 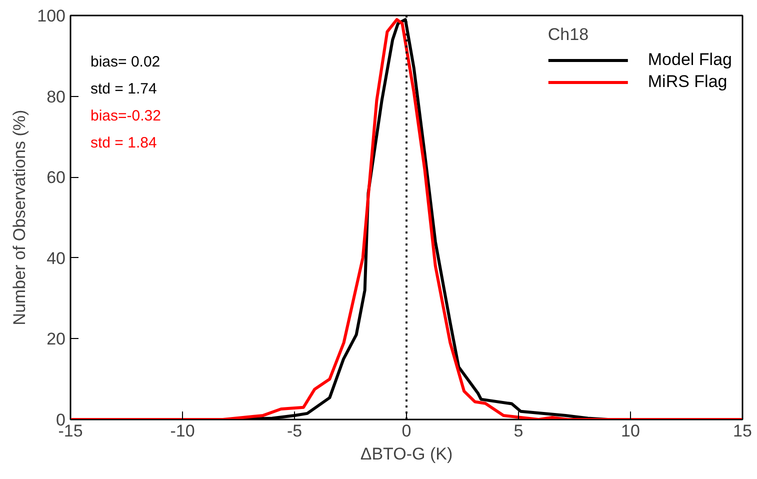 What do you see at coordinates (294, 431) in the screenshot?
I see `x-tick-label: -5` at bounding box center [294, 431].